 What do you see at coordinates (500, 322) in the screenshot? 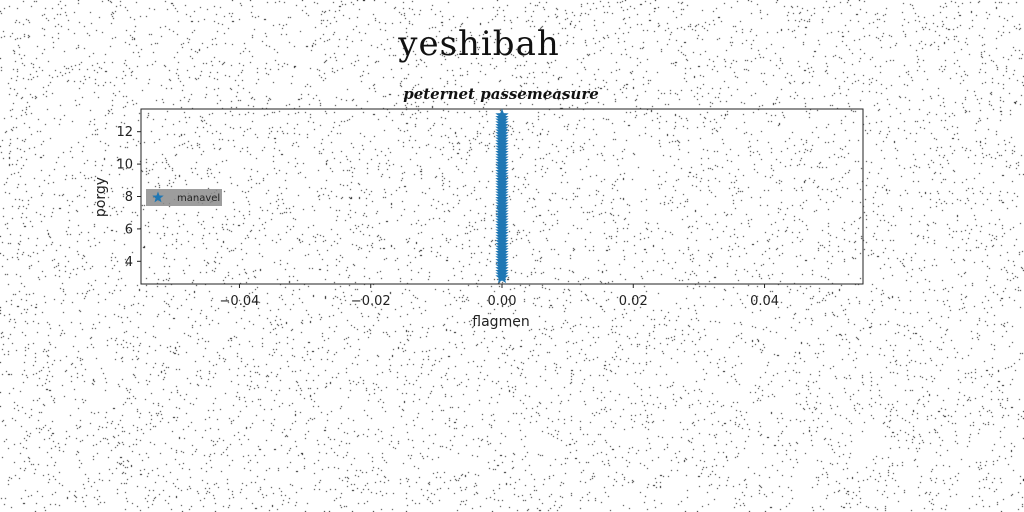
I see `x-axis-label: flagmen` at bounding box center [500, 322].